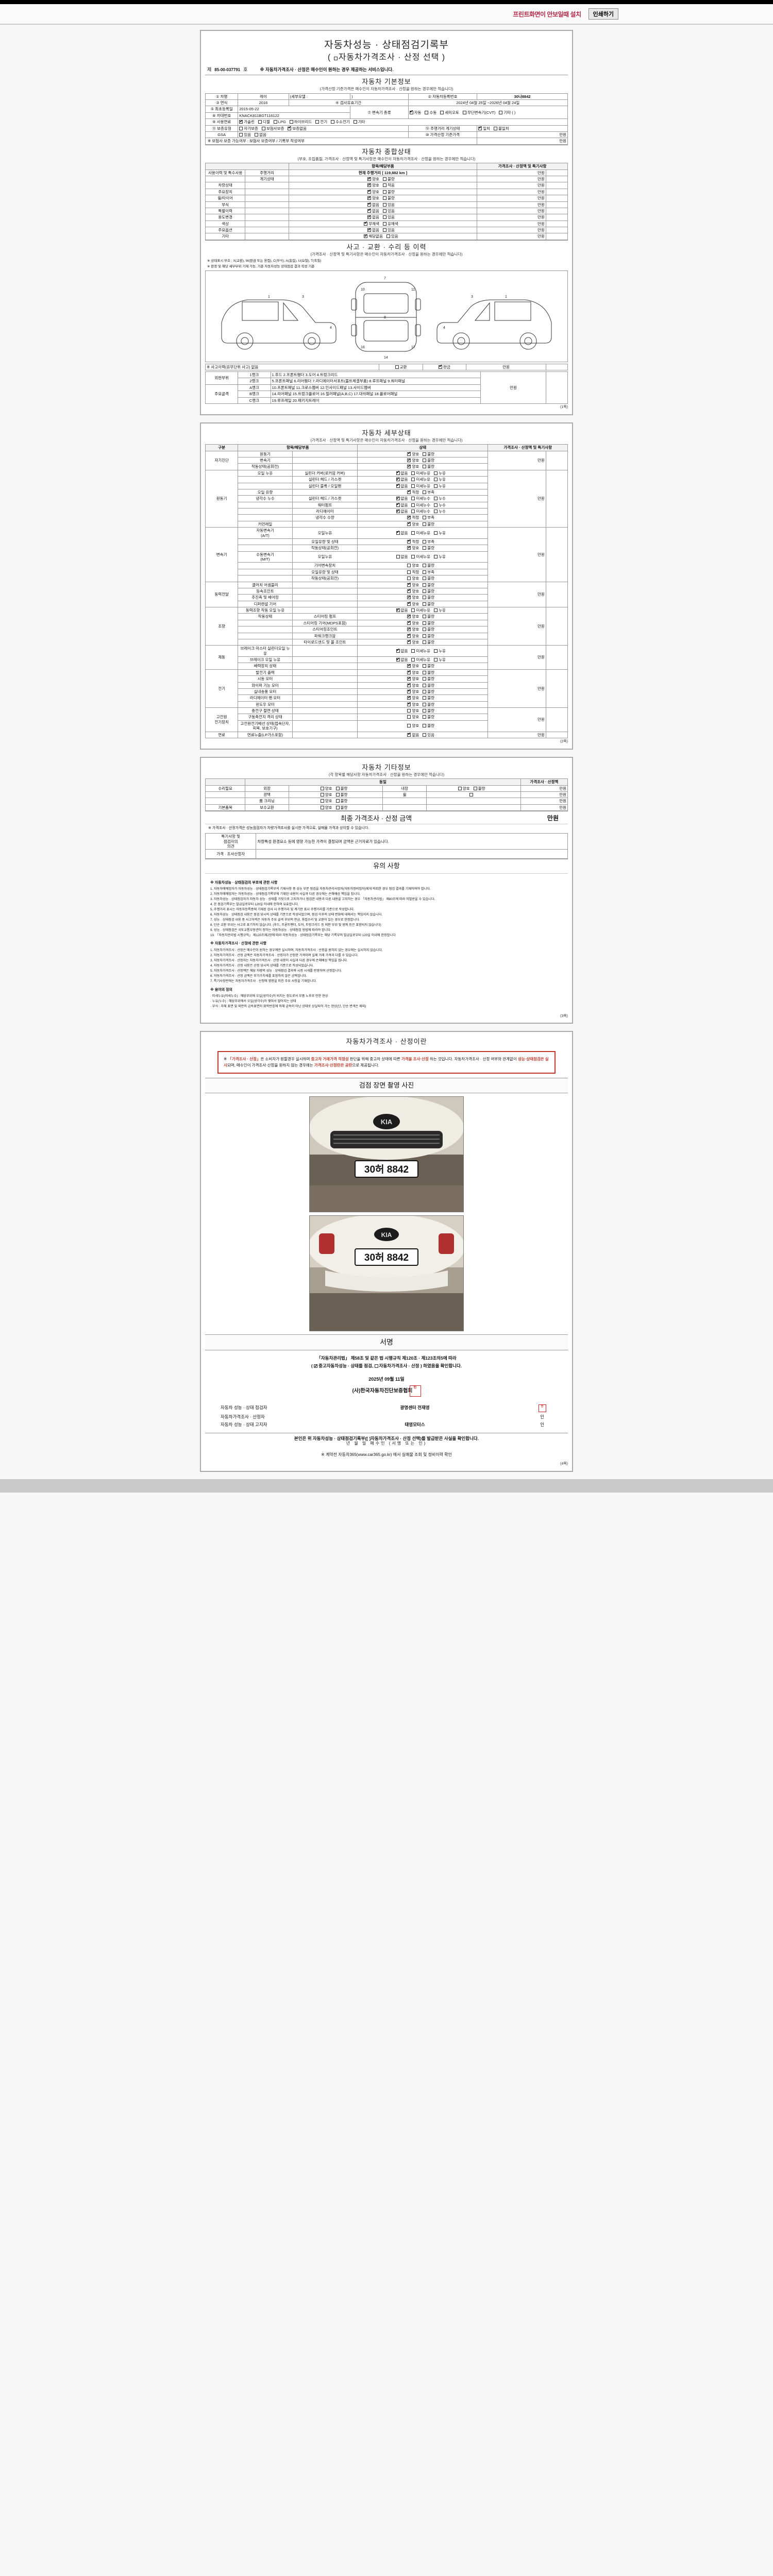  I want to click on detail-0-2-option-1: 불량, so click(428, 466).